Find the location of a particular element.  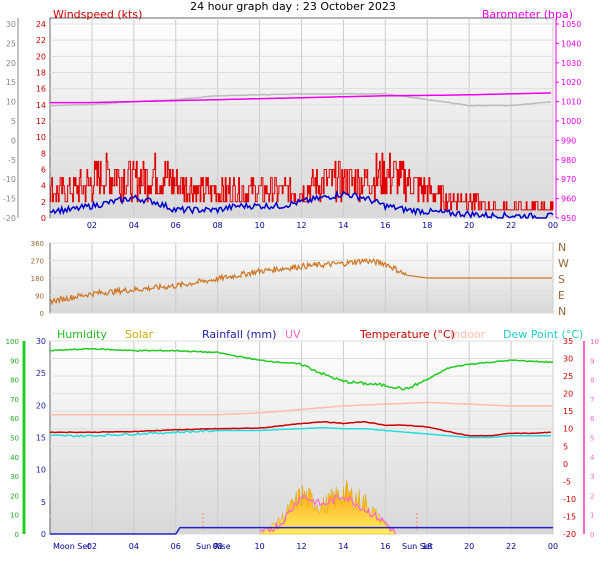

rainfall-tick: 20 is located at coordinates (41, 405).